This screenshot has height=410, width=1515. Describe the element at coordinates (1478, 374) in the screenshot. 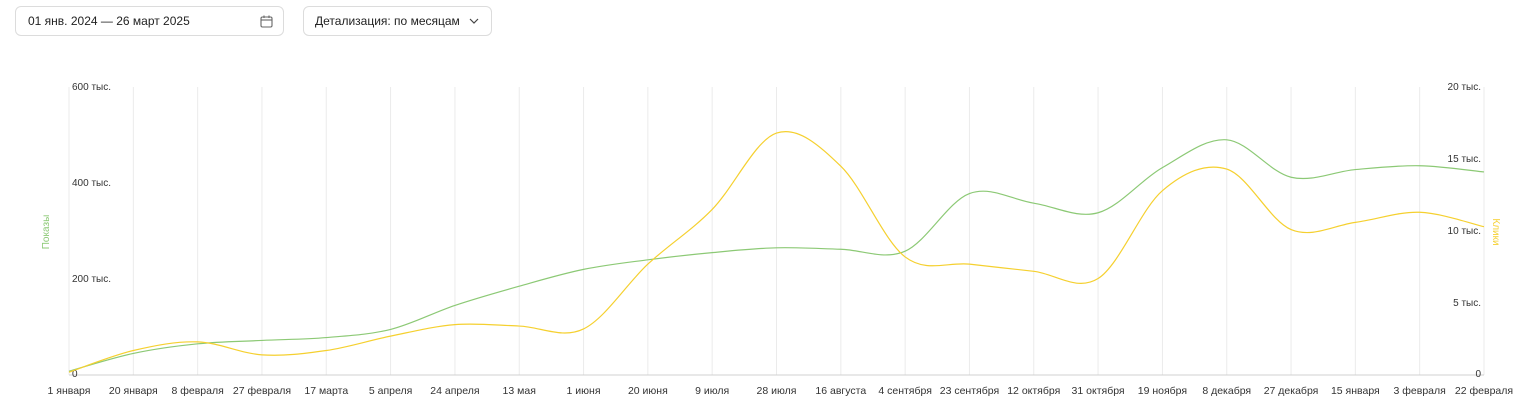

I see `right-tick-label: 0` at that location.